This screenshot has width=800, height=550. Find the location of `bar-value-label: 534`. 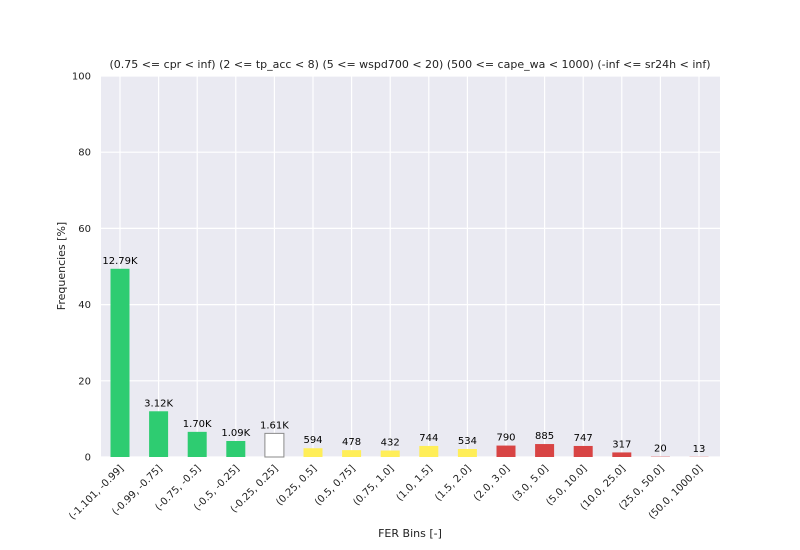

bar-value-label: 534 is located at coordinates (467, 441).